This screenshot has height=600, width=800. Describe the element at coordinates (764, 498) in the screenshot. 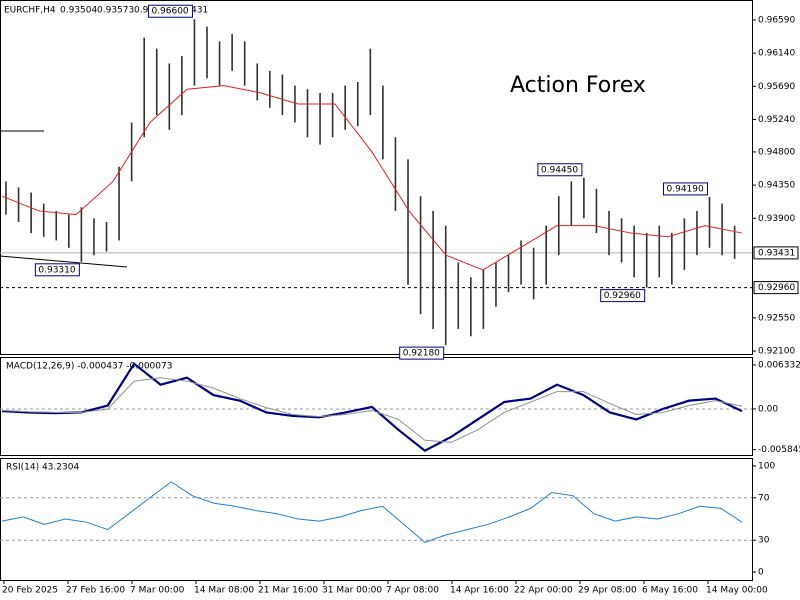

I see `y-tick-label: 70` at that location.